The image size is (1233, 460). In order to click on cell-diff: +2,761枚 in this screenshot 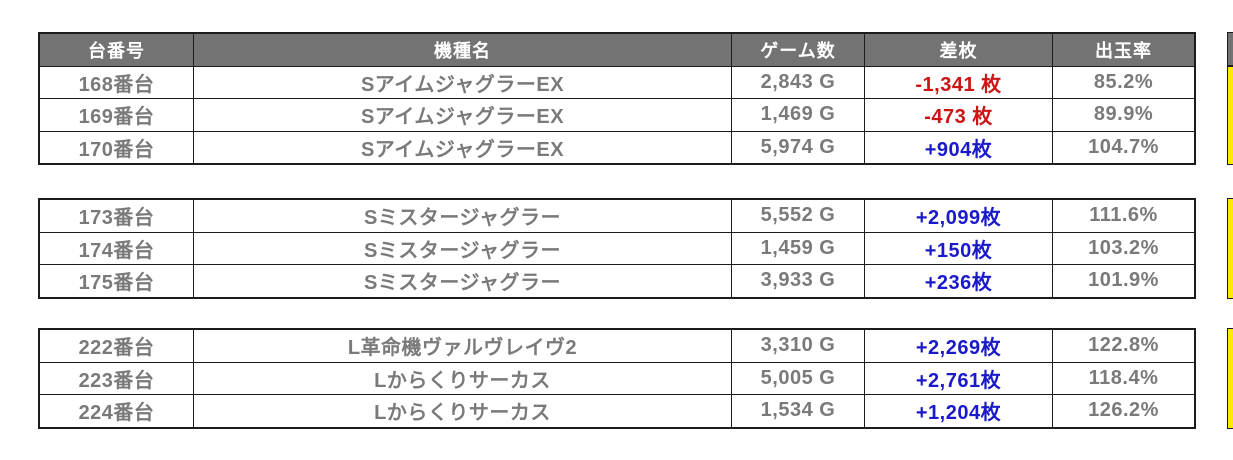, I will do `click(958, 378)`.